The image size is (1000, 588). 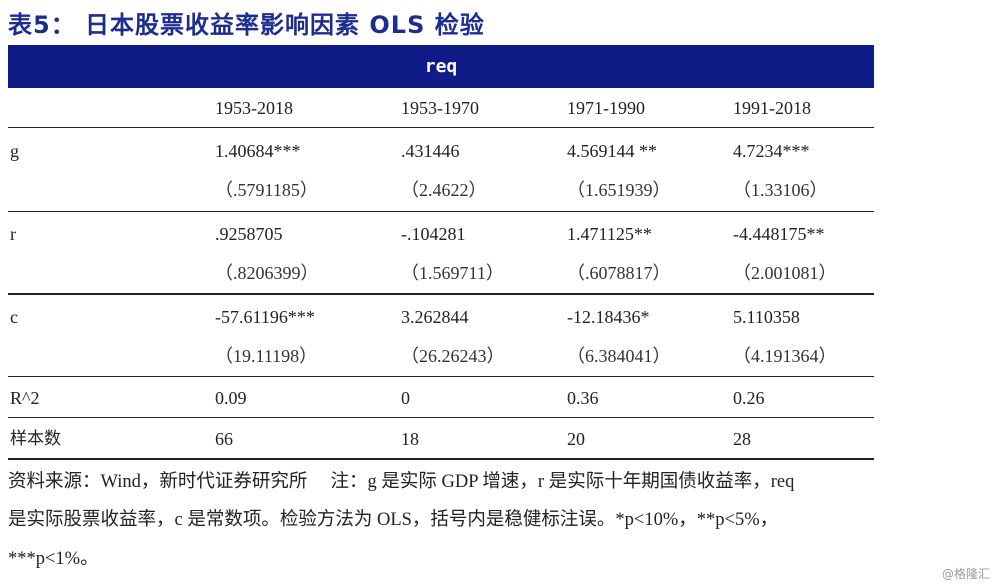 What do you see at coordinates (254, 108) in the screenshot?
I see `column-header-1: 1953-2018` at bounding box center [254, 108].